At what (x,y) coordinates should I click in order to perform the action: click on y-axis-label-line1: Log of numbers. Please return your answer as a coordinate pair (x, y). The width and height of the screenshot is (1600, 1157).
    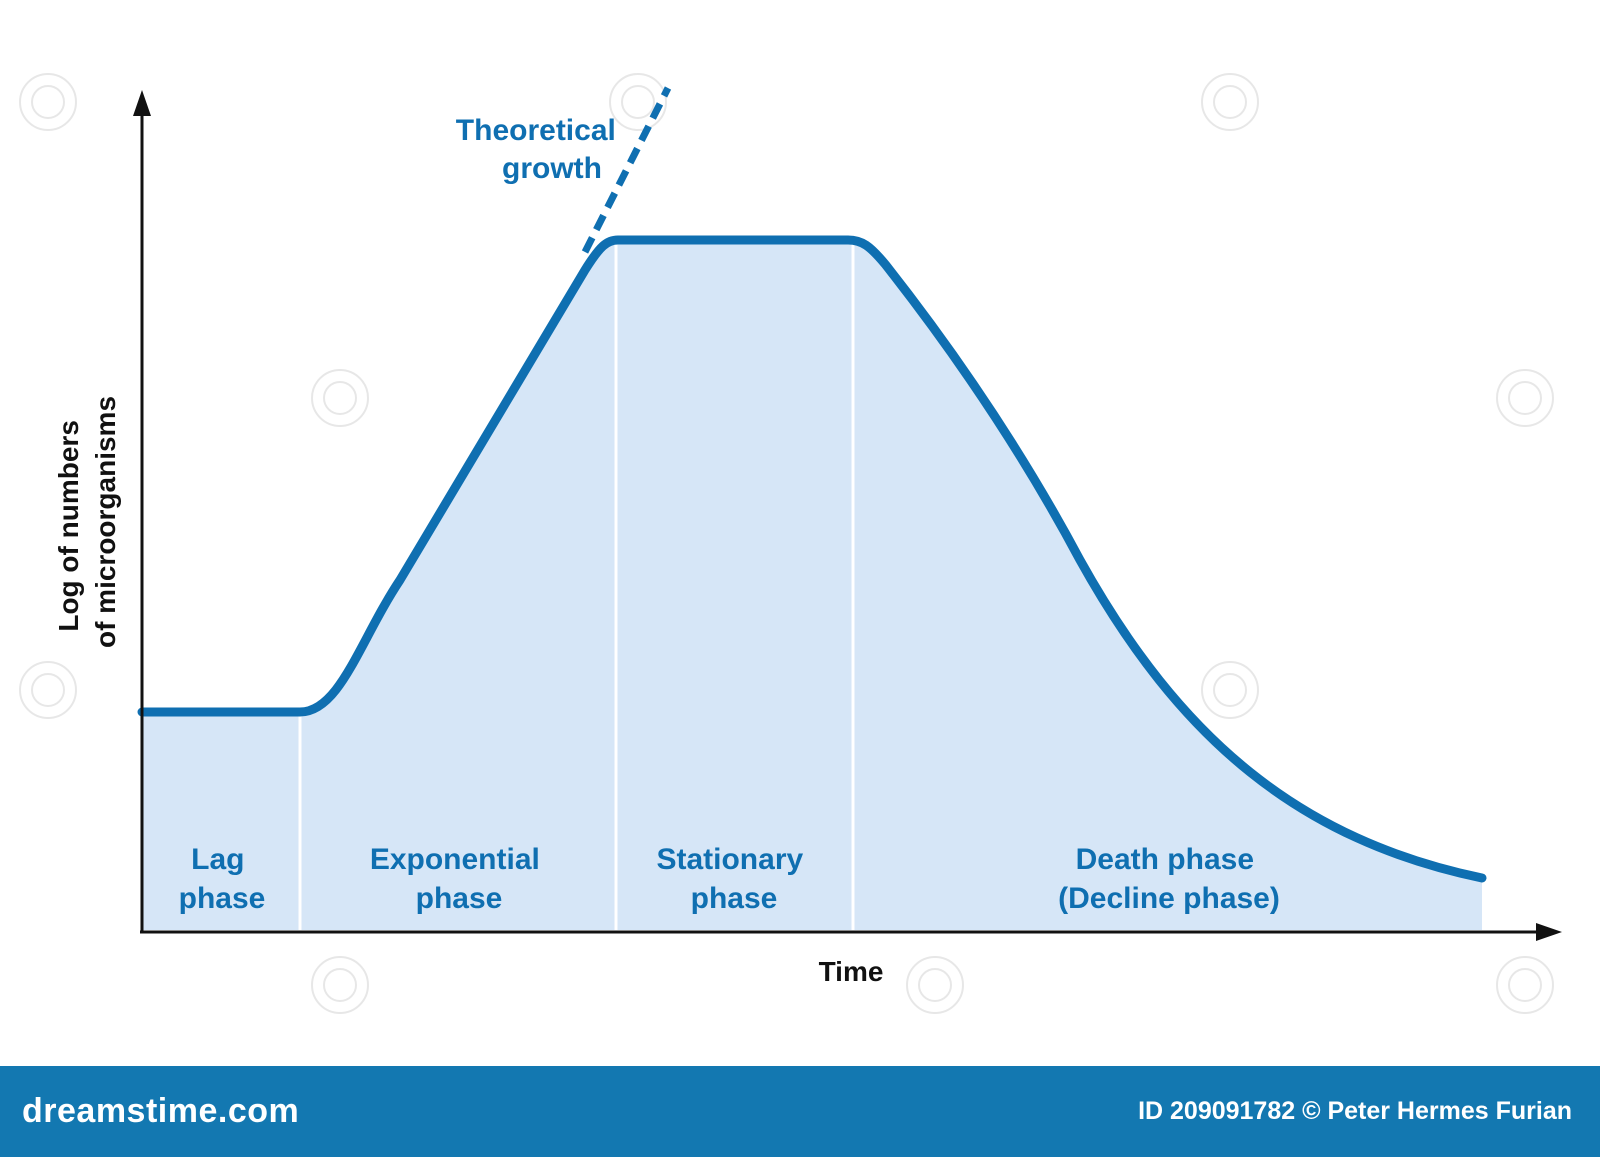
    Looking at the image, I should click on (68, 526).